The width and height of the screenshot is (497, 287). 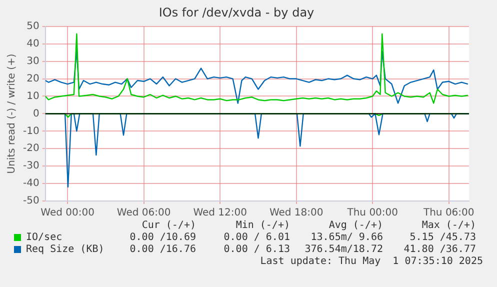 What do you see at coordinates (263, 225) in the screenshot?
I see `text: Min (-/+)` at bounding box center [263, 225].